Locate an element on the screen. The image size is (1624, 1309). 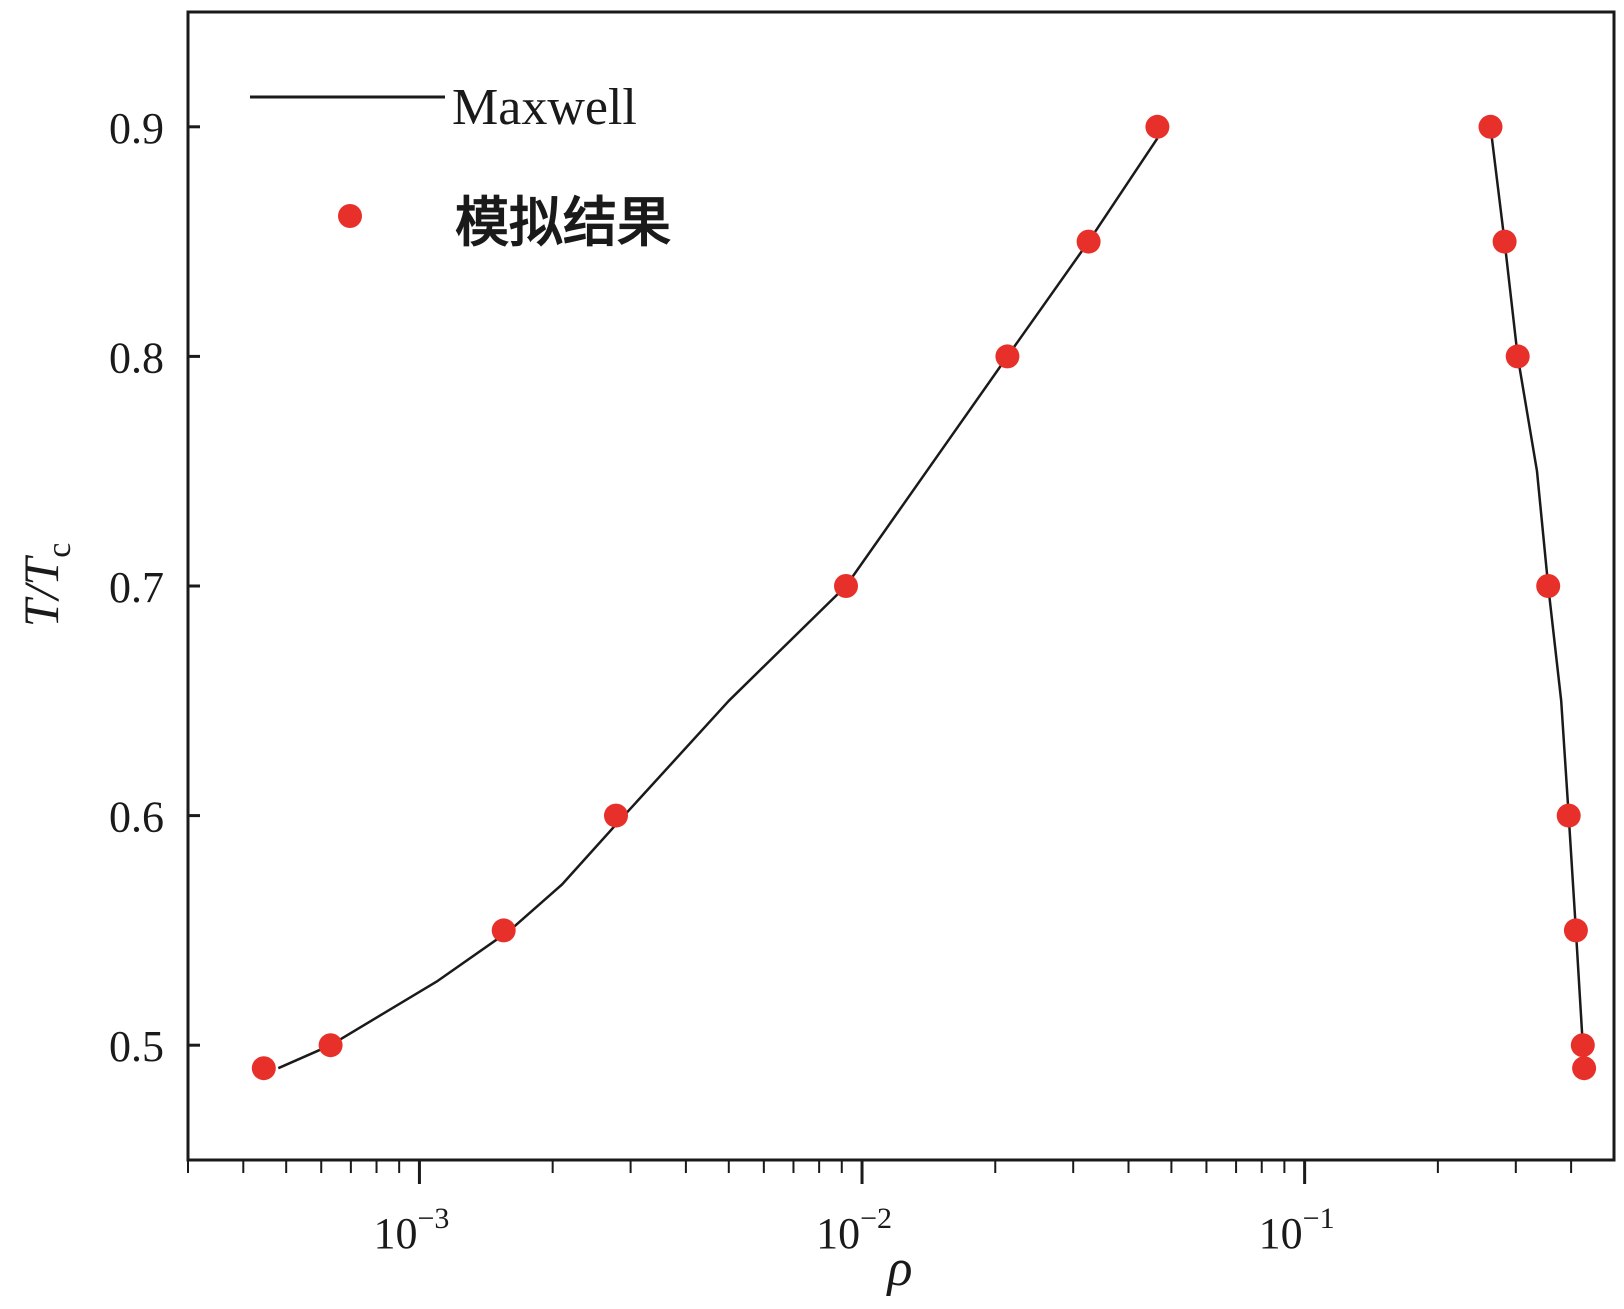
legend-marker-swatch is located at coordinates (350, 216).